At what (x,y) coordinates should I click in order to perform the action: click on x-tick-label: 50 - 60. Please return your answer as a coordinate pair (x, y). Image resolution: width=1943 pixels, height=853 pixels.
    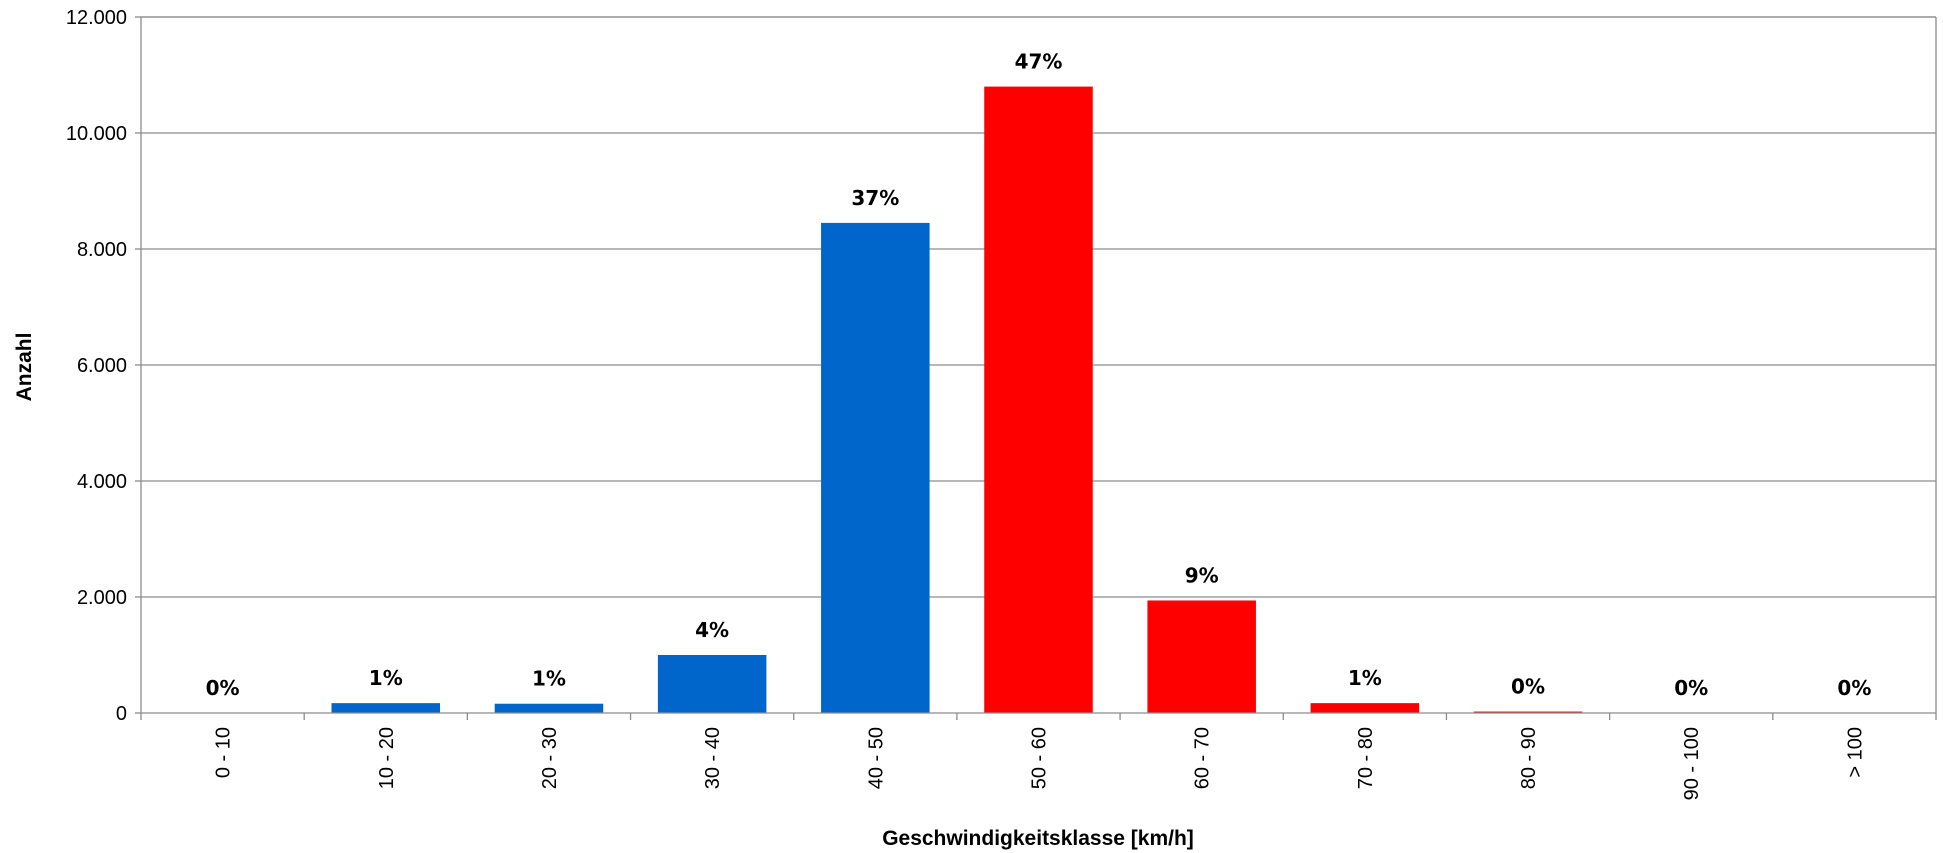
    Looking at the image, I should click on (1040, 758).